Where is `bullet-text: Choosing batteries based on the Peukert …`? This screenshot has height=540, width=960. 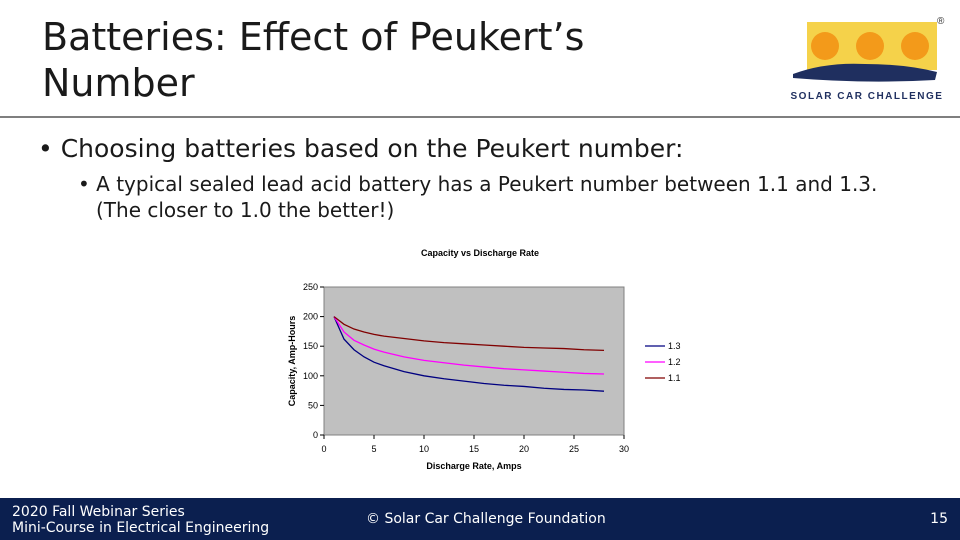
bullet-text: Choosing batteries based on the Peukert … is located at coordinates (372, 148).